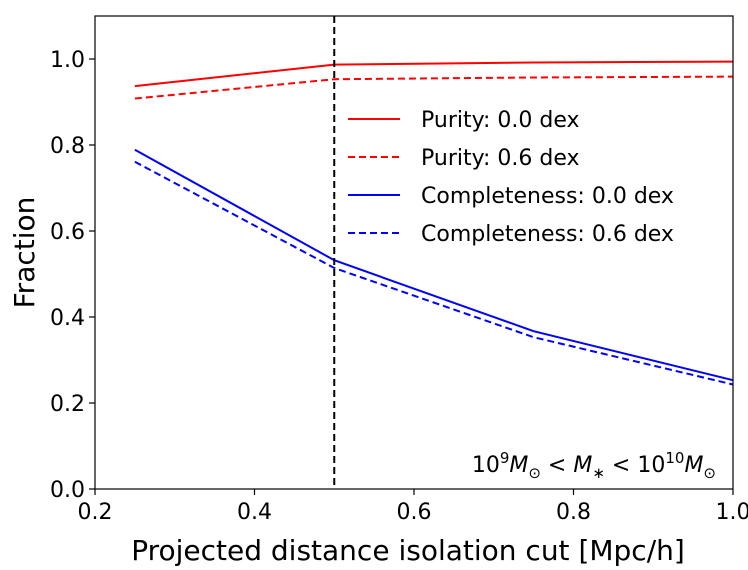 This screenshot has width=748, height=570. Describe the element at coordinates (408, 550) in the screenshot. I see `x-axis-label: Projected distance isolation cut [Mpc/h]` at that location.